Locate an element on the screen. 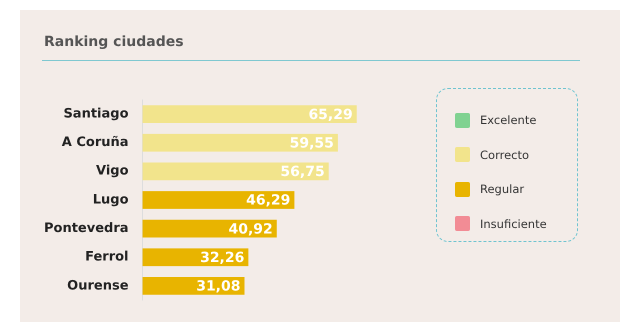  data-label: 32,26 is located at coordinates (222, 258).